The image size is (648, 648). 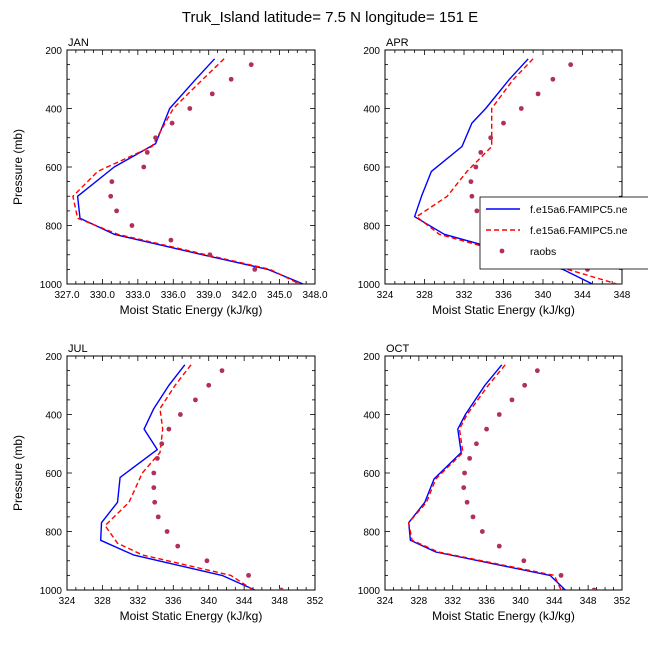 I want to click on x-tick-label: 324, so click(x=385, y=601).